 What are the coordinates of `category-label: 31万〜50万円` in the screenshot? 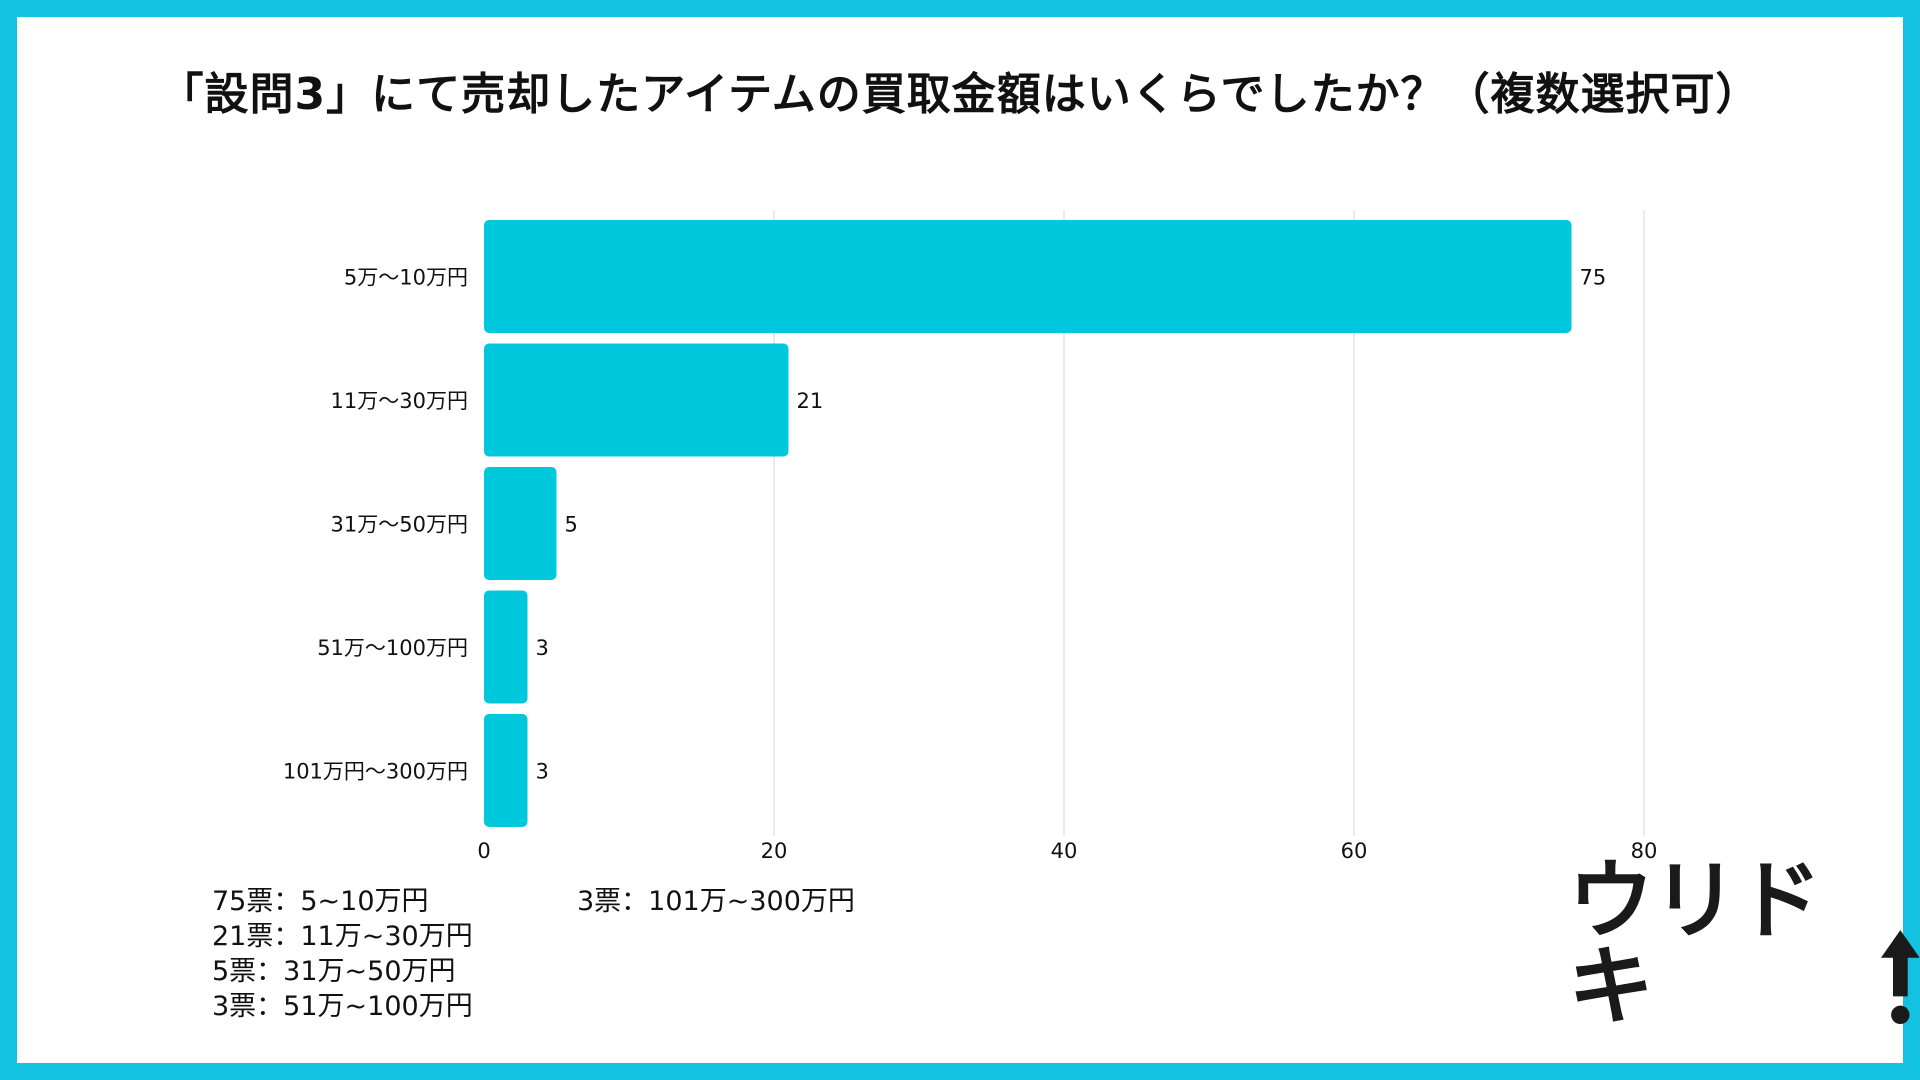 It's located at (399, 525).